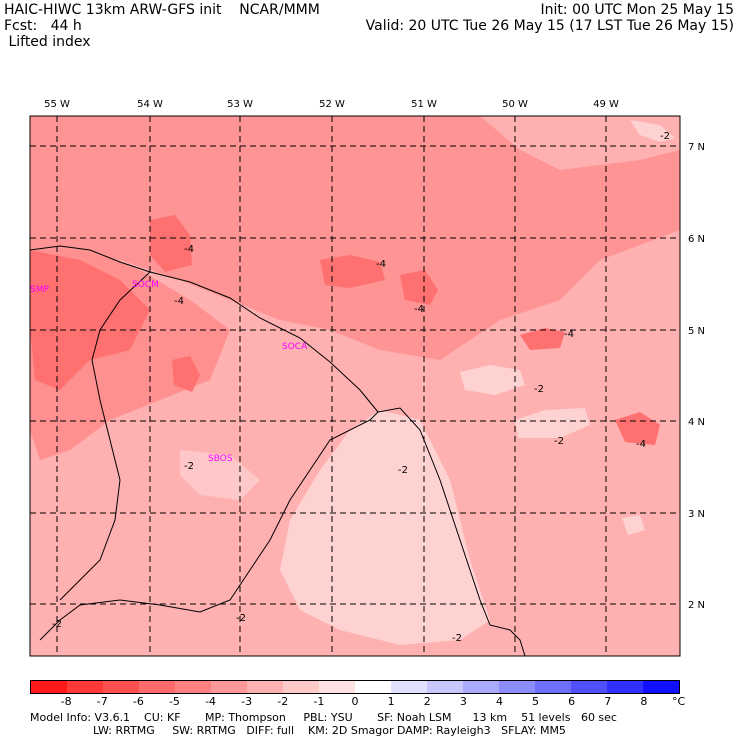 The height and width of the screenshot is (740, 740). Describe the element at coordinates (572, 701) in the screenshot. I see `colorbar-label: 6` at that location.